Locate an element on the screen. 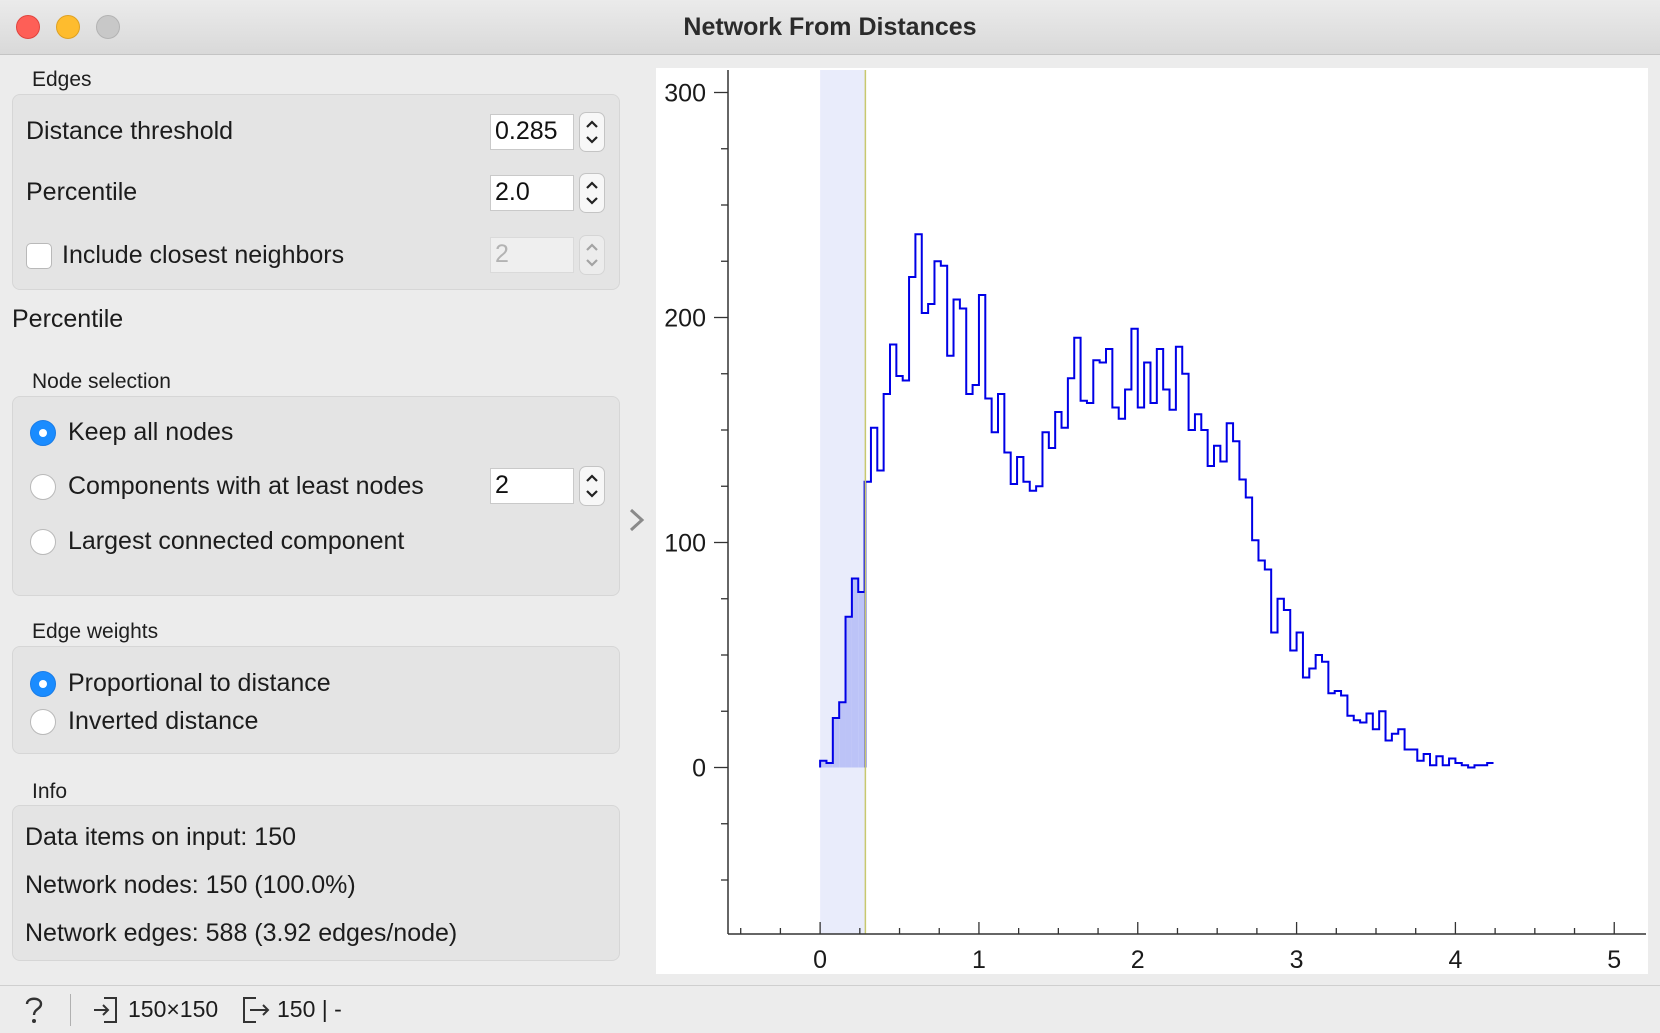 This screenshot has width=1660, height=1033. edge-weights-group-title: Edge weights is located at coordinates (95, 631).